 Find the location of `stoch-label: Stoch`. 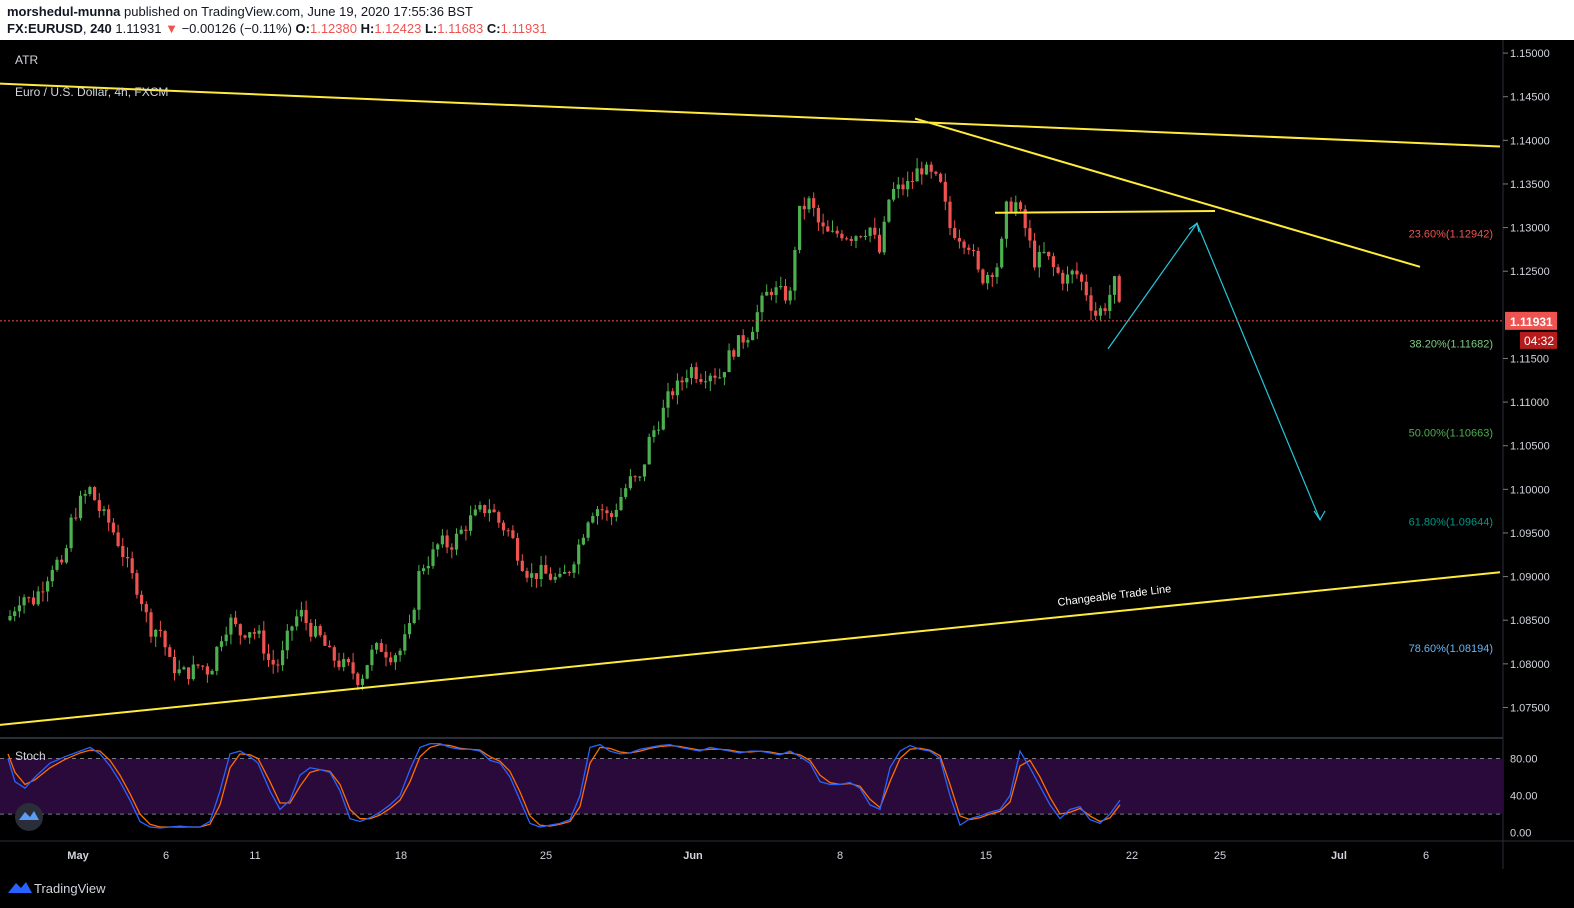

stoch-label: Stoch is located at coordinates (30, 756).